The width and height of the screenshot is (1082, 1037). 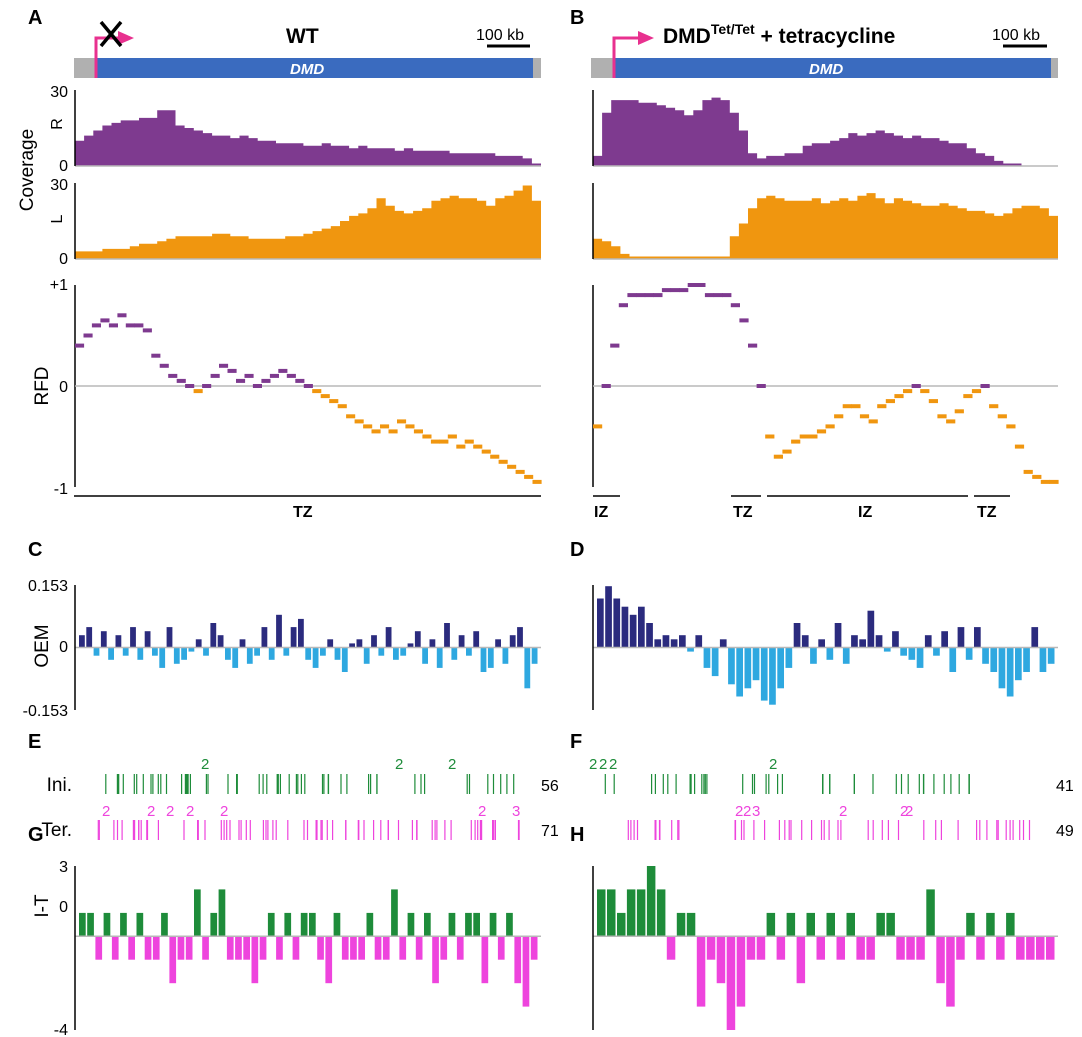 I want to click on ini-mult-f-3: 2, so click(x=613, y=764).